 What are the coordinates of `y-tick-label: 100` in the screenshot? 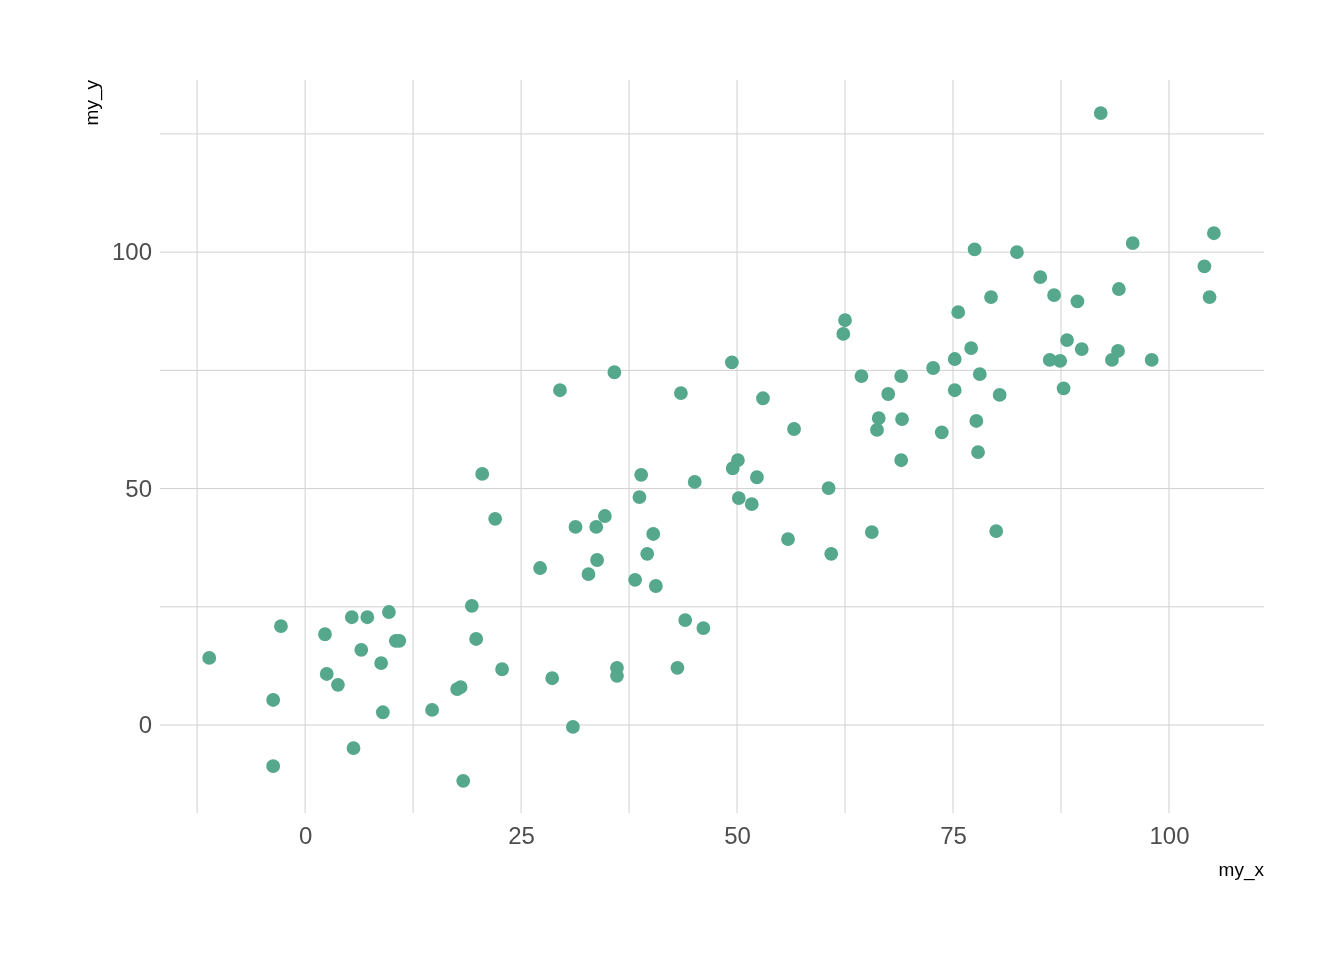 It's located at (131, 252).